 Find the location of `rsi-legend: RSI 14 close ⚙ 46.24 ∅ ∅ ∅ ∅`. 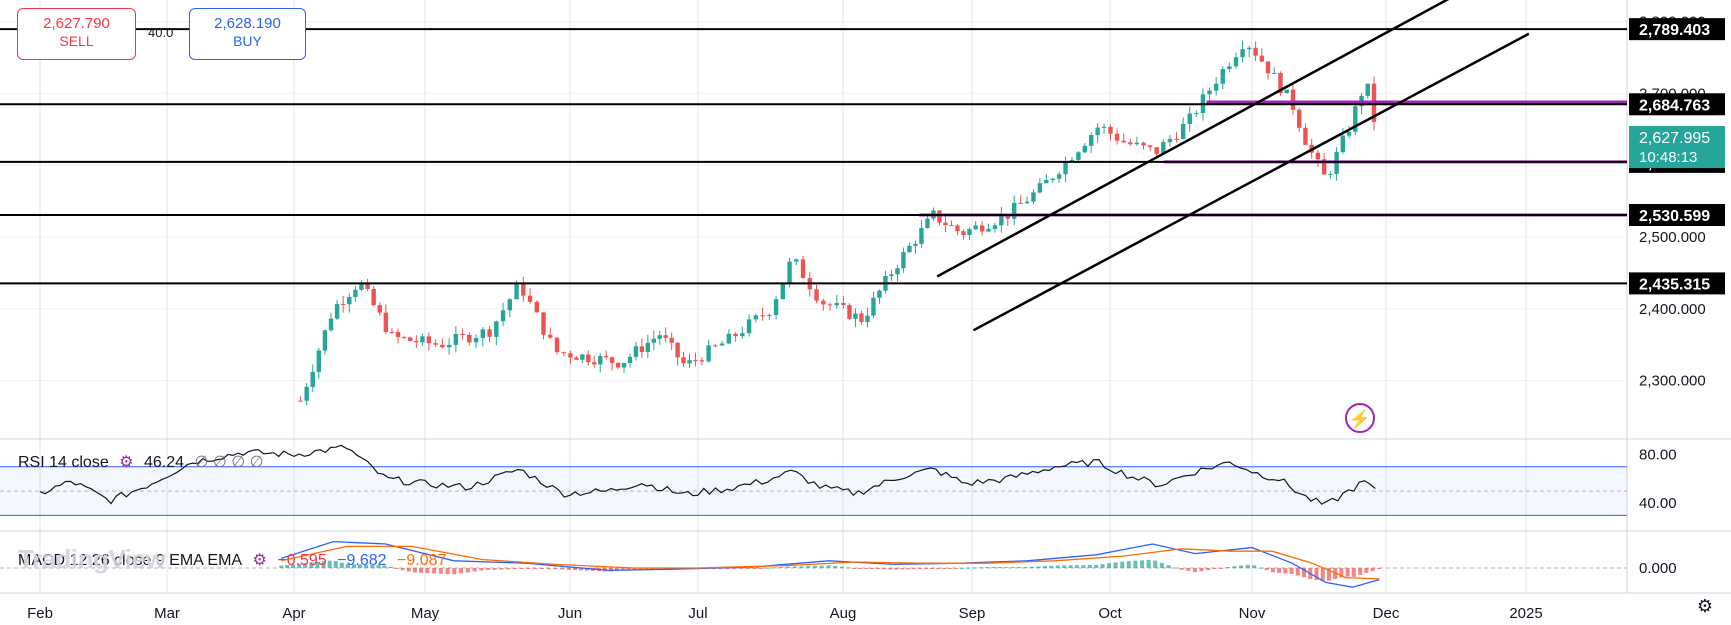

rsi-legend: RSI 14 close ⚙ 46.24 ∅ ∅ ∅ ∅ is located at coordinates (144, 462).